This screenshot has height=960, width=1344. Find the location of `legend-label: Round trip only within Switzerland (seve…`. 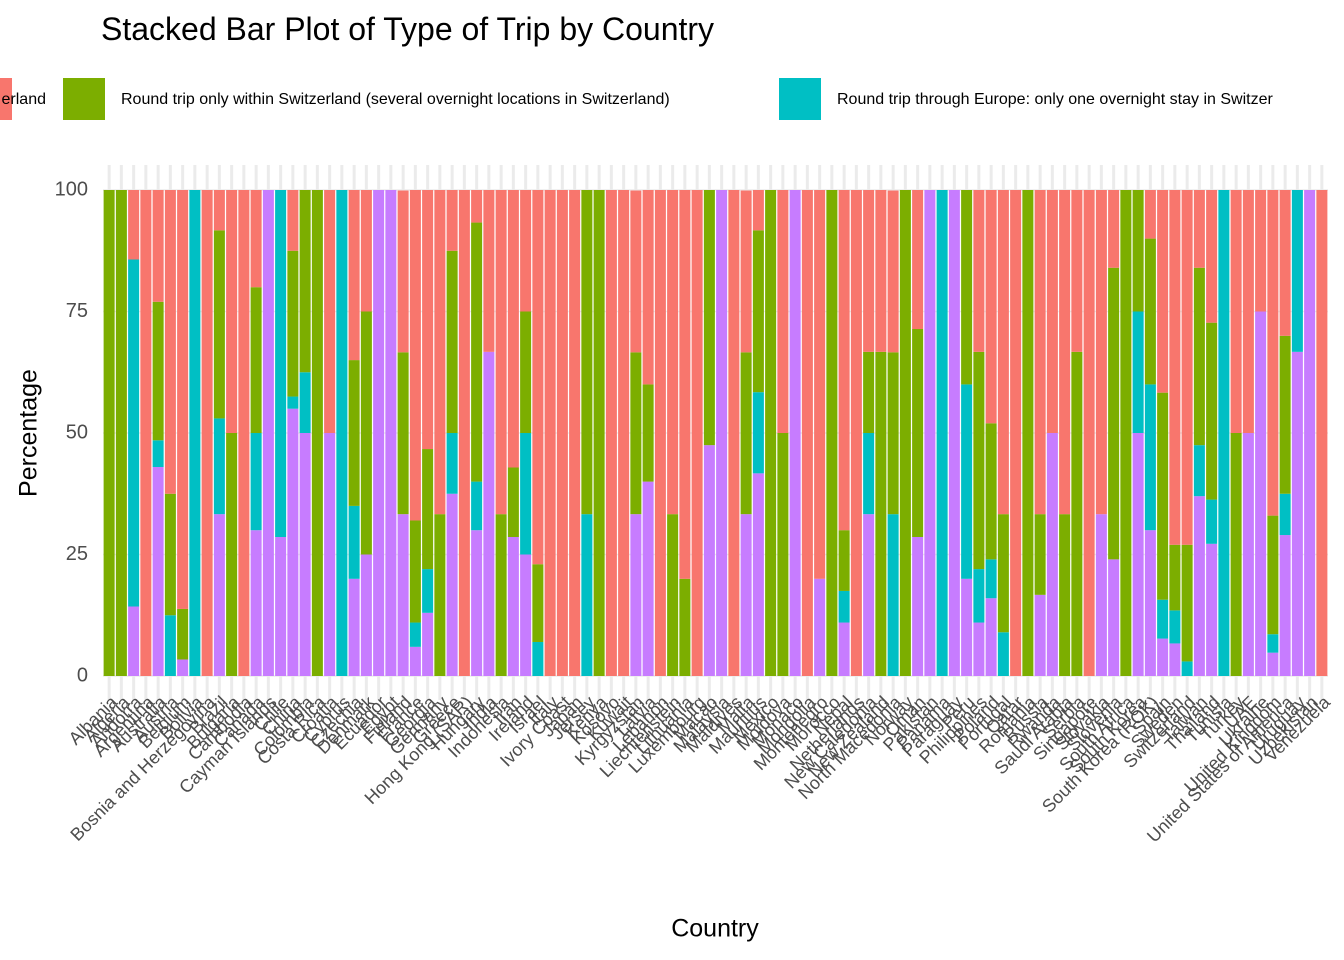

legend-label: Round trip only within Switzerland (seve… is located at coordinates (395, 99).